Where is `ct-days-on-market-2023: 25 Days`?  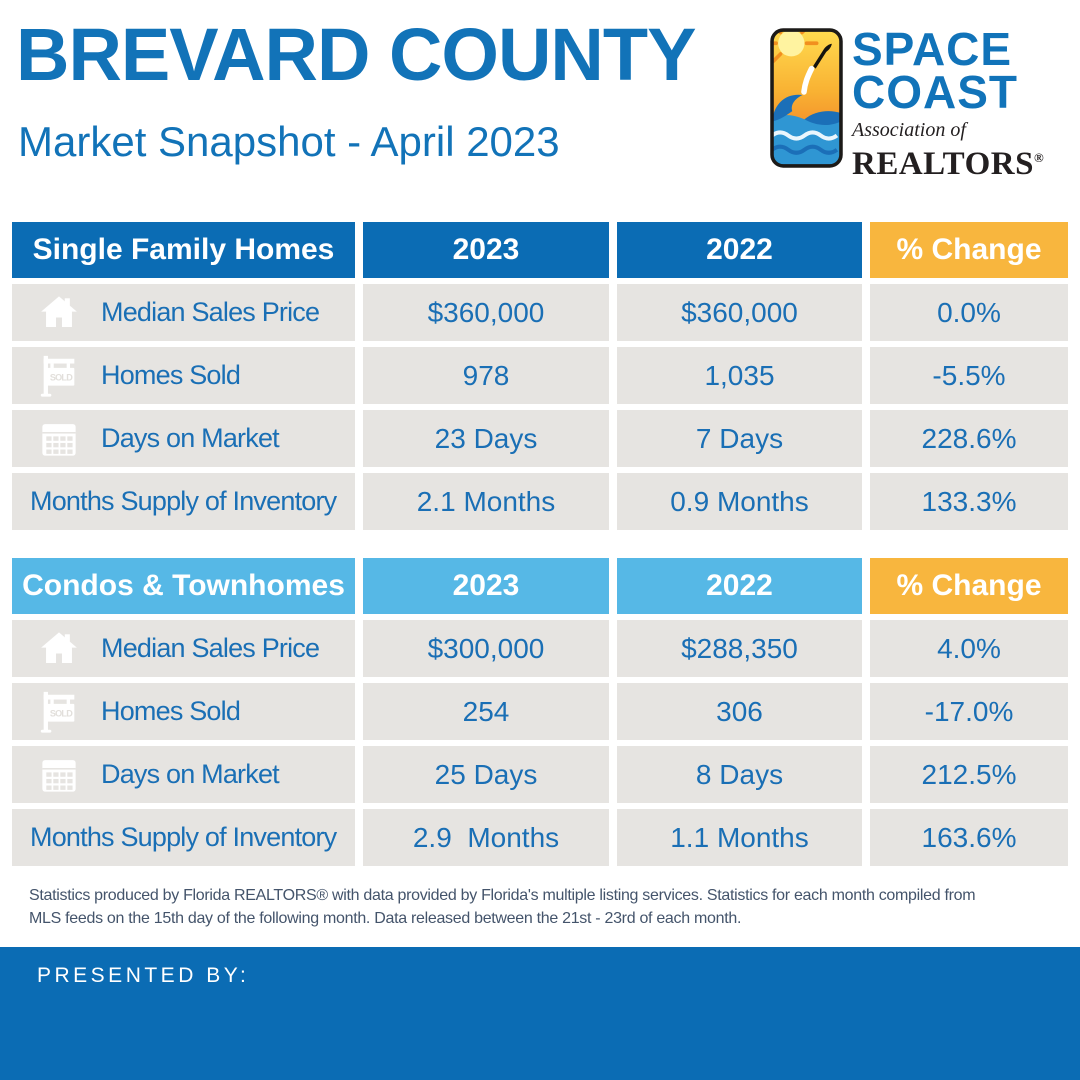
ct-days-on-market-2023: 25 Days is located at coordinates (486, 774).